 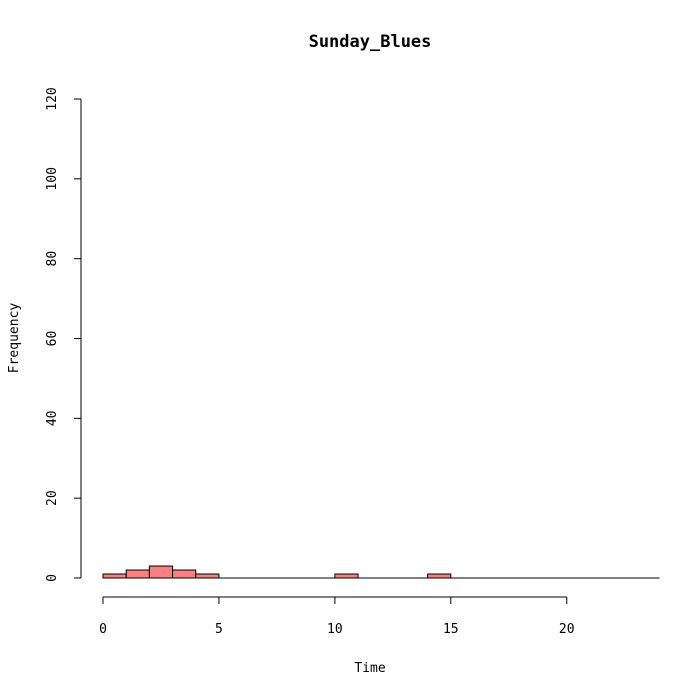 I want to click on y-tick-label: 100, so click(x=52, y=178).